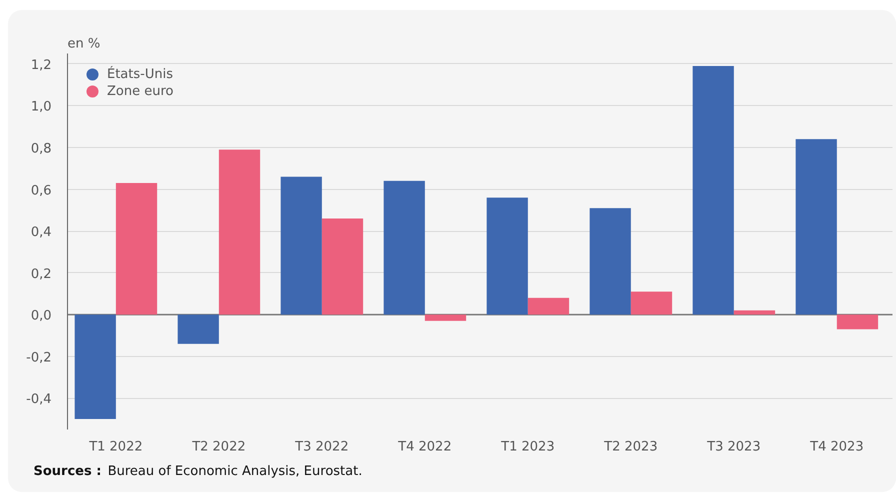  I want to click on source-note: Sources :, so click(68, 471).